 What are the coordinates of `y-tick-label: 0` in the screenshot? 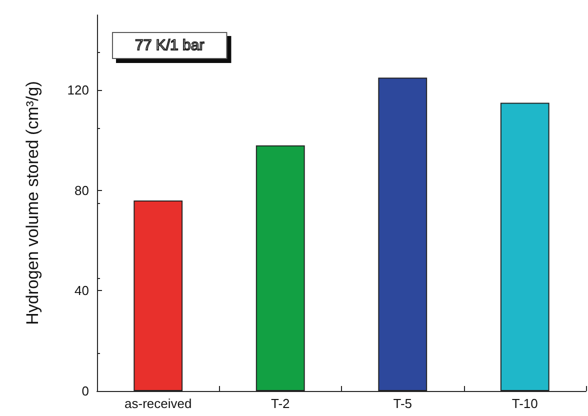 It's located at (85, 391).